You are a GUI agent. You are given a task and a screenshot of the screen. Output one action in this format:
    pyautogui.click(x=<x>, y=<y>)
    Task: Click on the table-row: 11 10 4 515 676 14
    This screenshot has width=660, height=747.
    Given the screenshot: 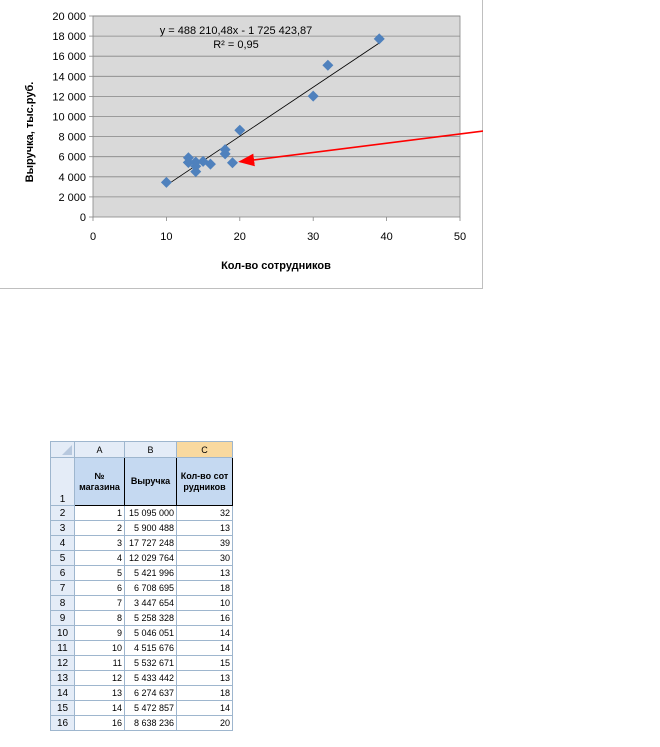 What is the action you would take?
    pyautogui.click(x=141, y=648)
    